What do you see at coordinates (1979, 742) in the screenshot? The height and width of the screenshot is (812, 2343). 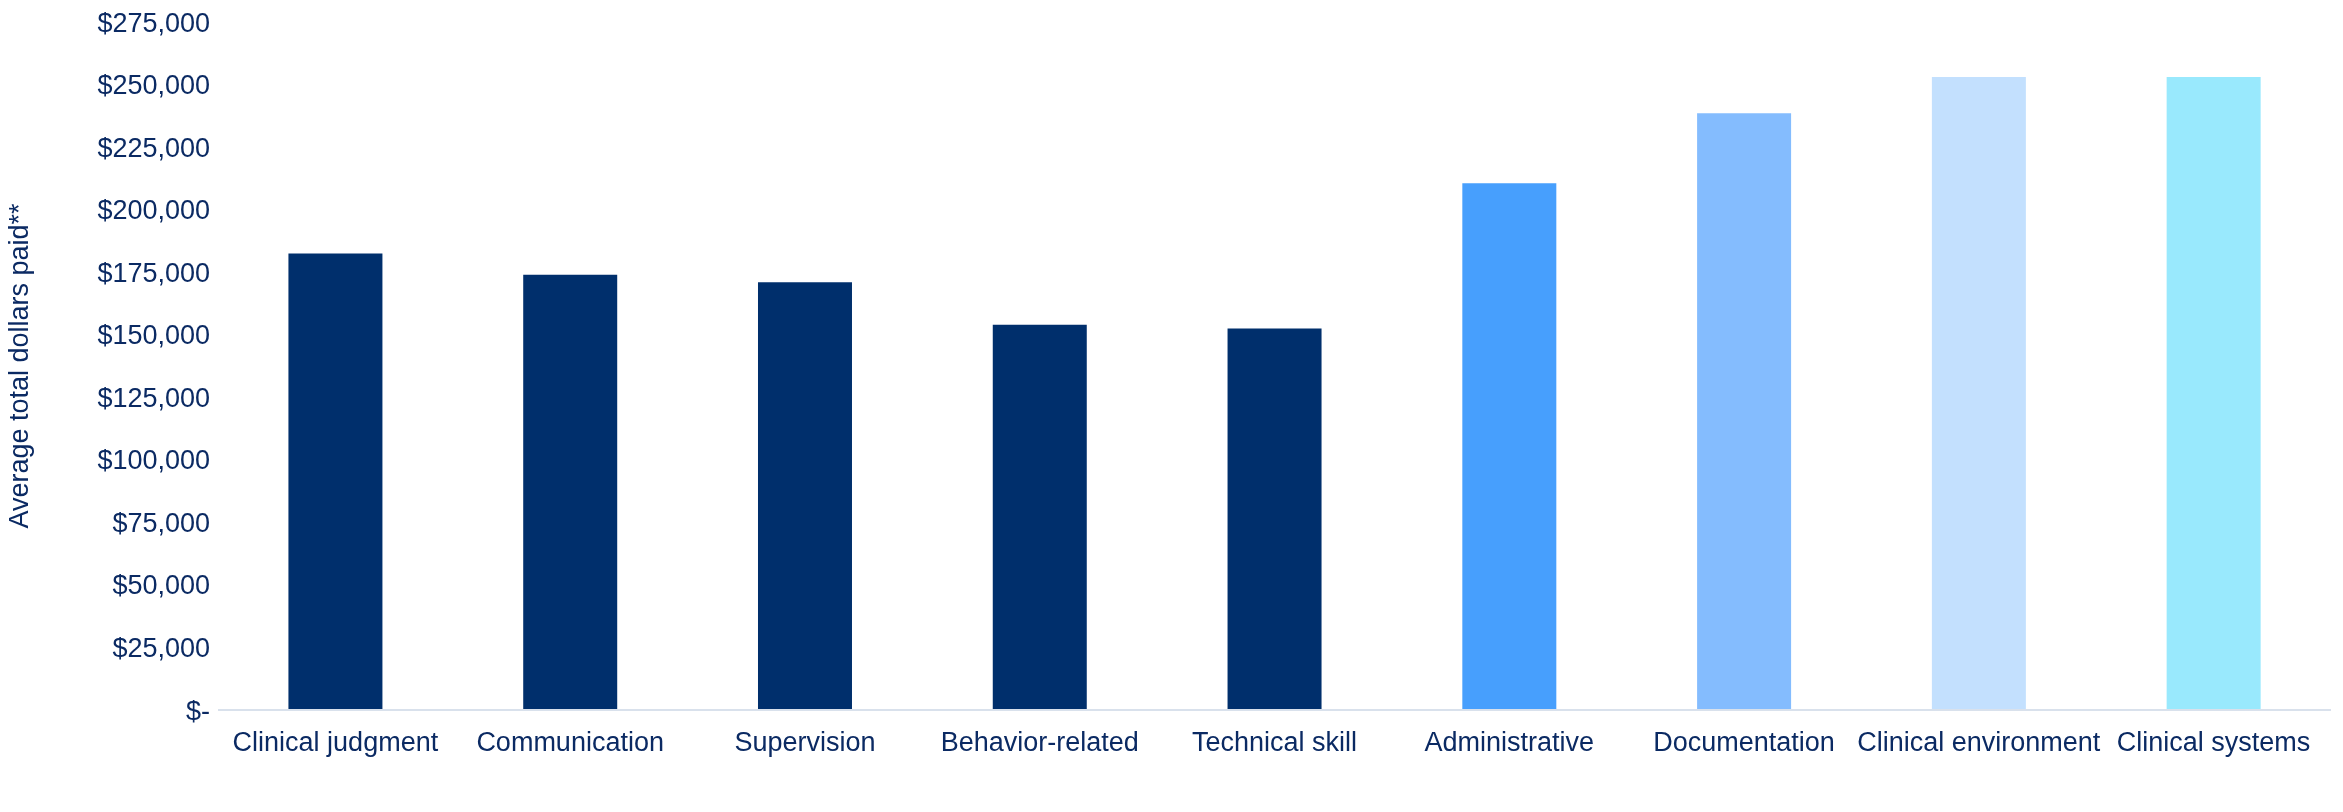 I see `x-tick-label: Clinical environment` at bounding box center [1979, 742].